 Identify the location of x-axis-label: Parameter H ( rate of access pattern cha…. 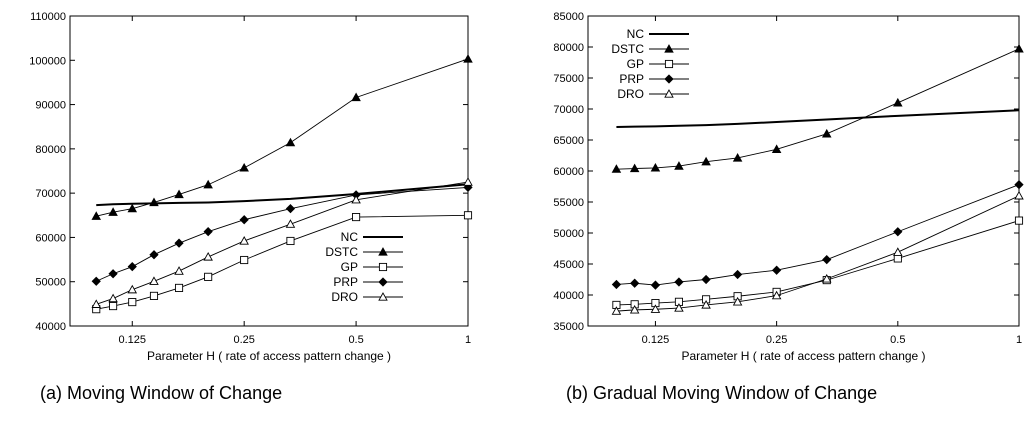
(269, 356).